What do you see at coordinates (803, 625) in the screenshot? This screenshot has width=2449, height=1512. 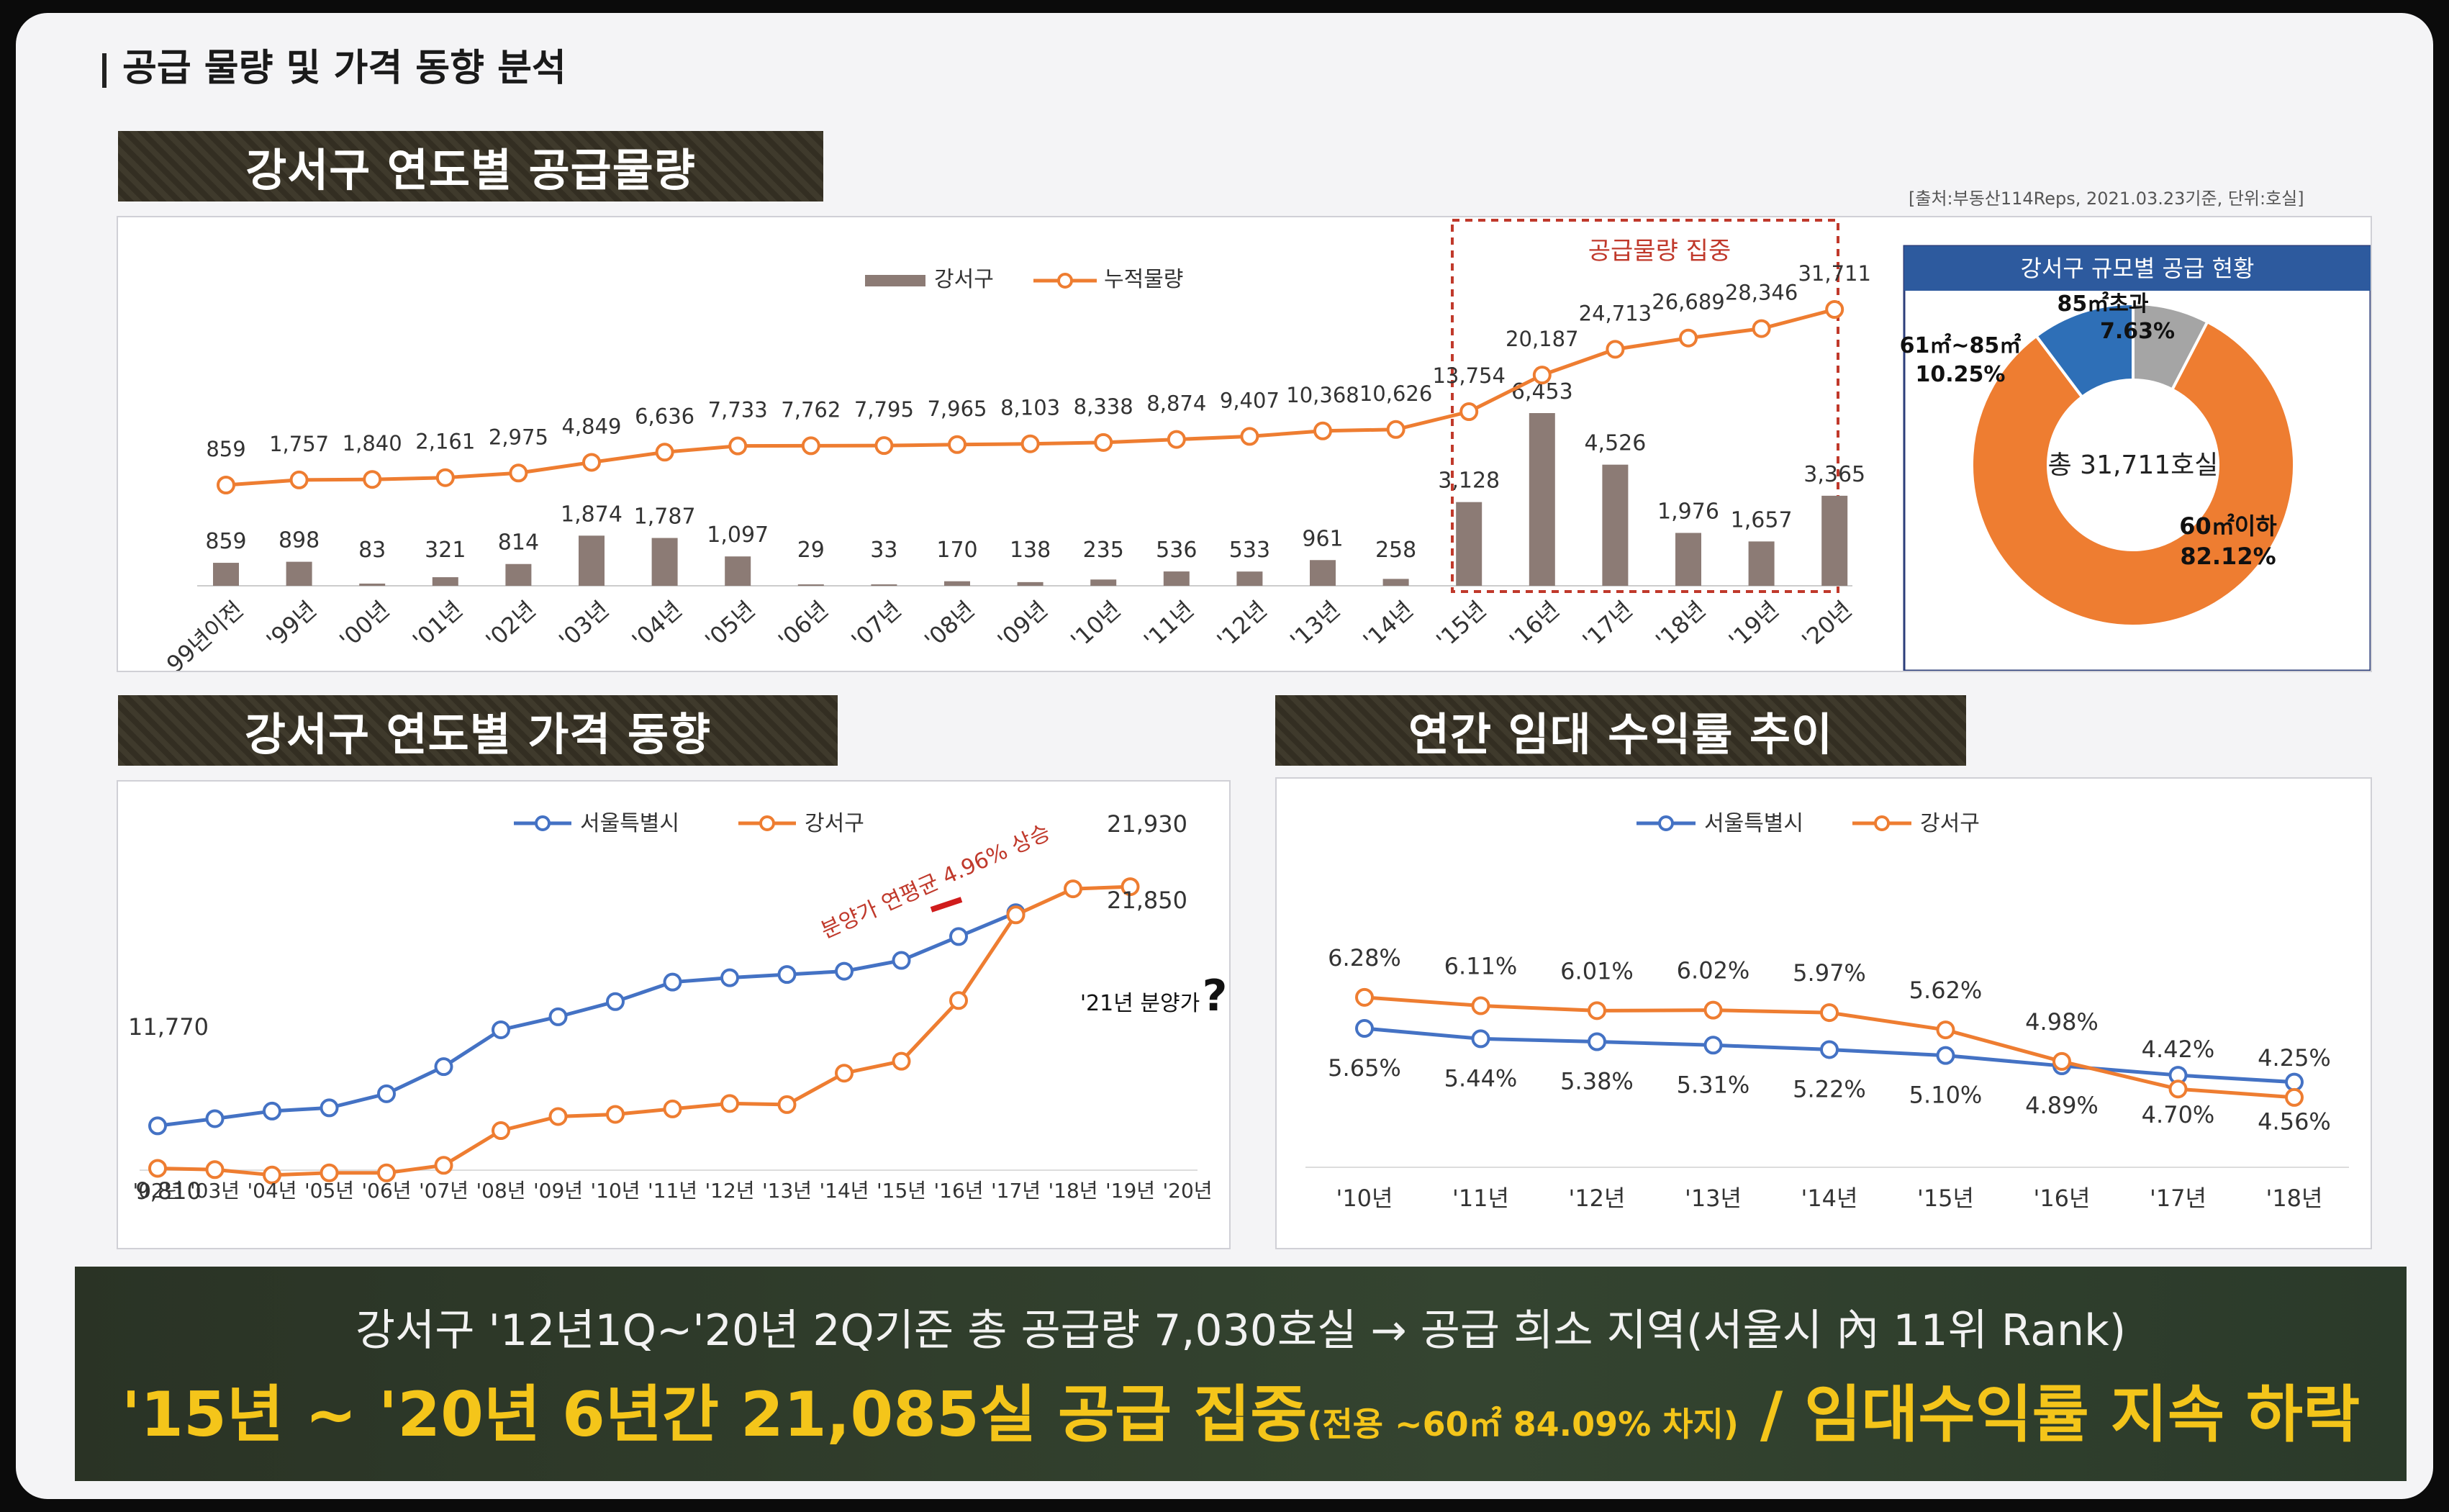 I see `supply-x-label: '06년` at bounding box center [803, 625].